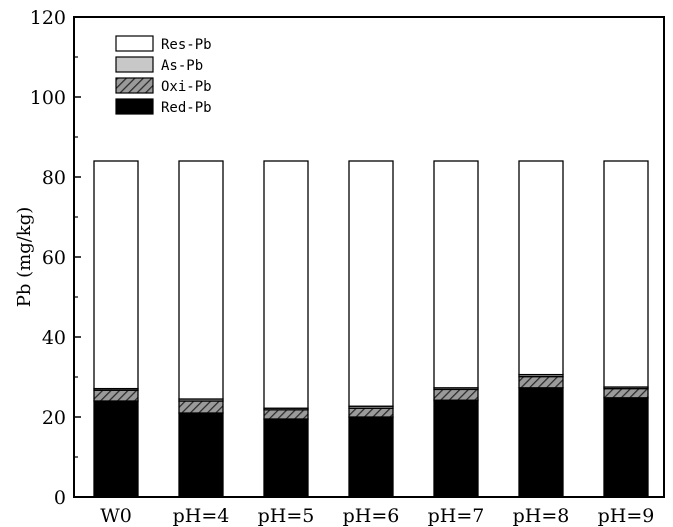  Describe the element at coordinates (541, 516) in the screenshot. I see `x-tick-label: pH=8` at that location.